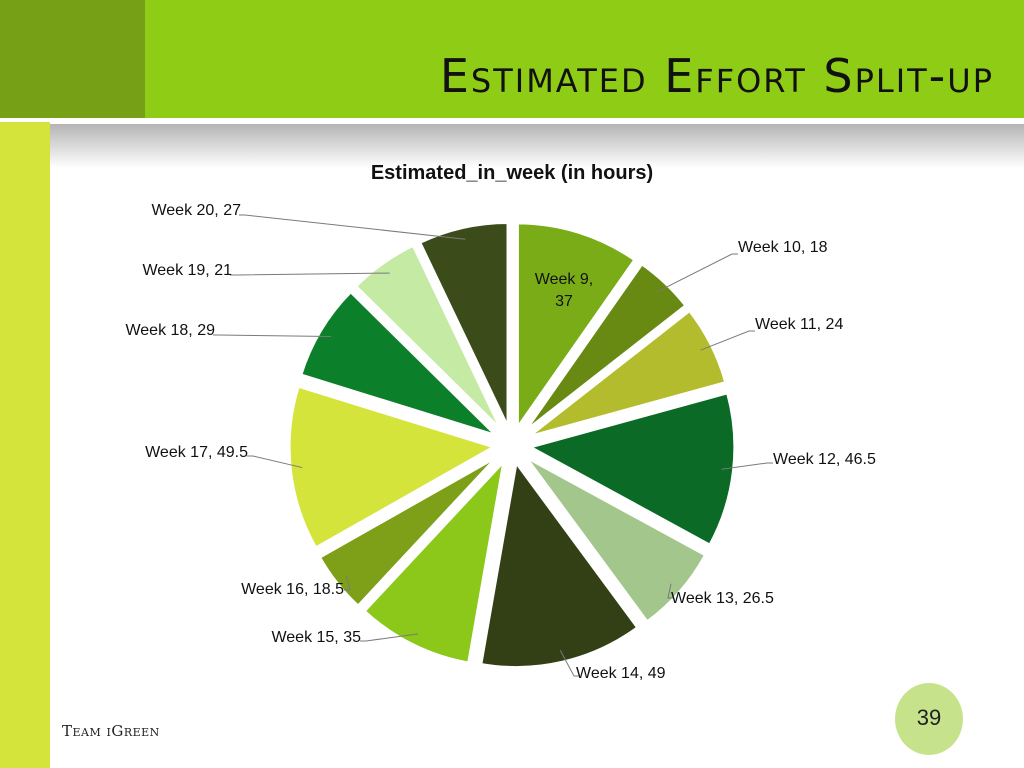 This screenshot has height=768, width=1024. What do you see at coordinates (316, 637) in the screenshot?
I see `pie-label-week-15: Week 15, 35` at bounding box center [316, 637].